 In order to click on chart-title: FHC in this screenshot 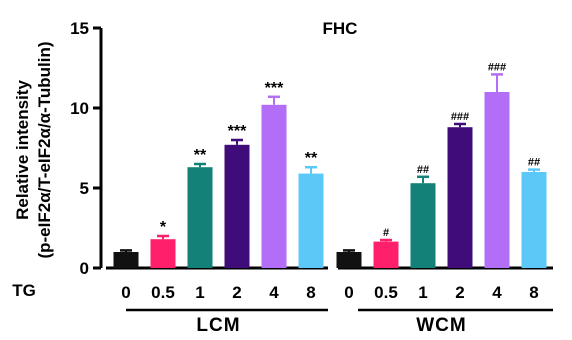, I will do `click(340, 28)`.